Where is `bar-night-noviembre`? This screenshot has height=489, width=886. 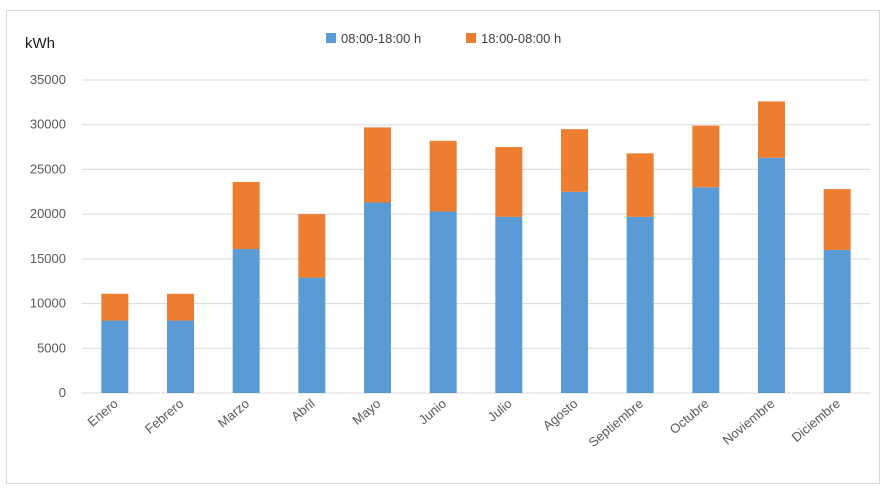 bar-night-noviembre is located at coordinates (771, 129).